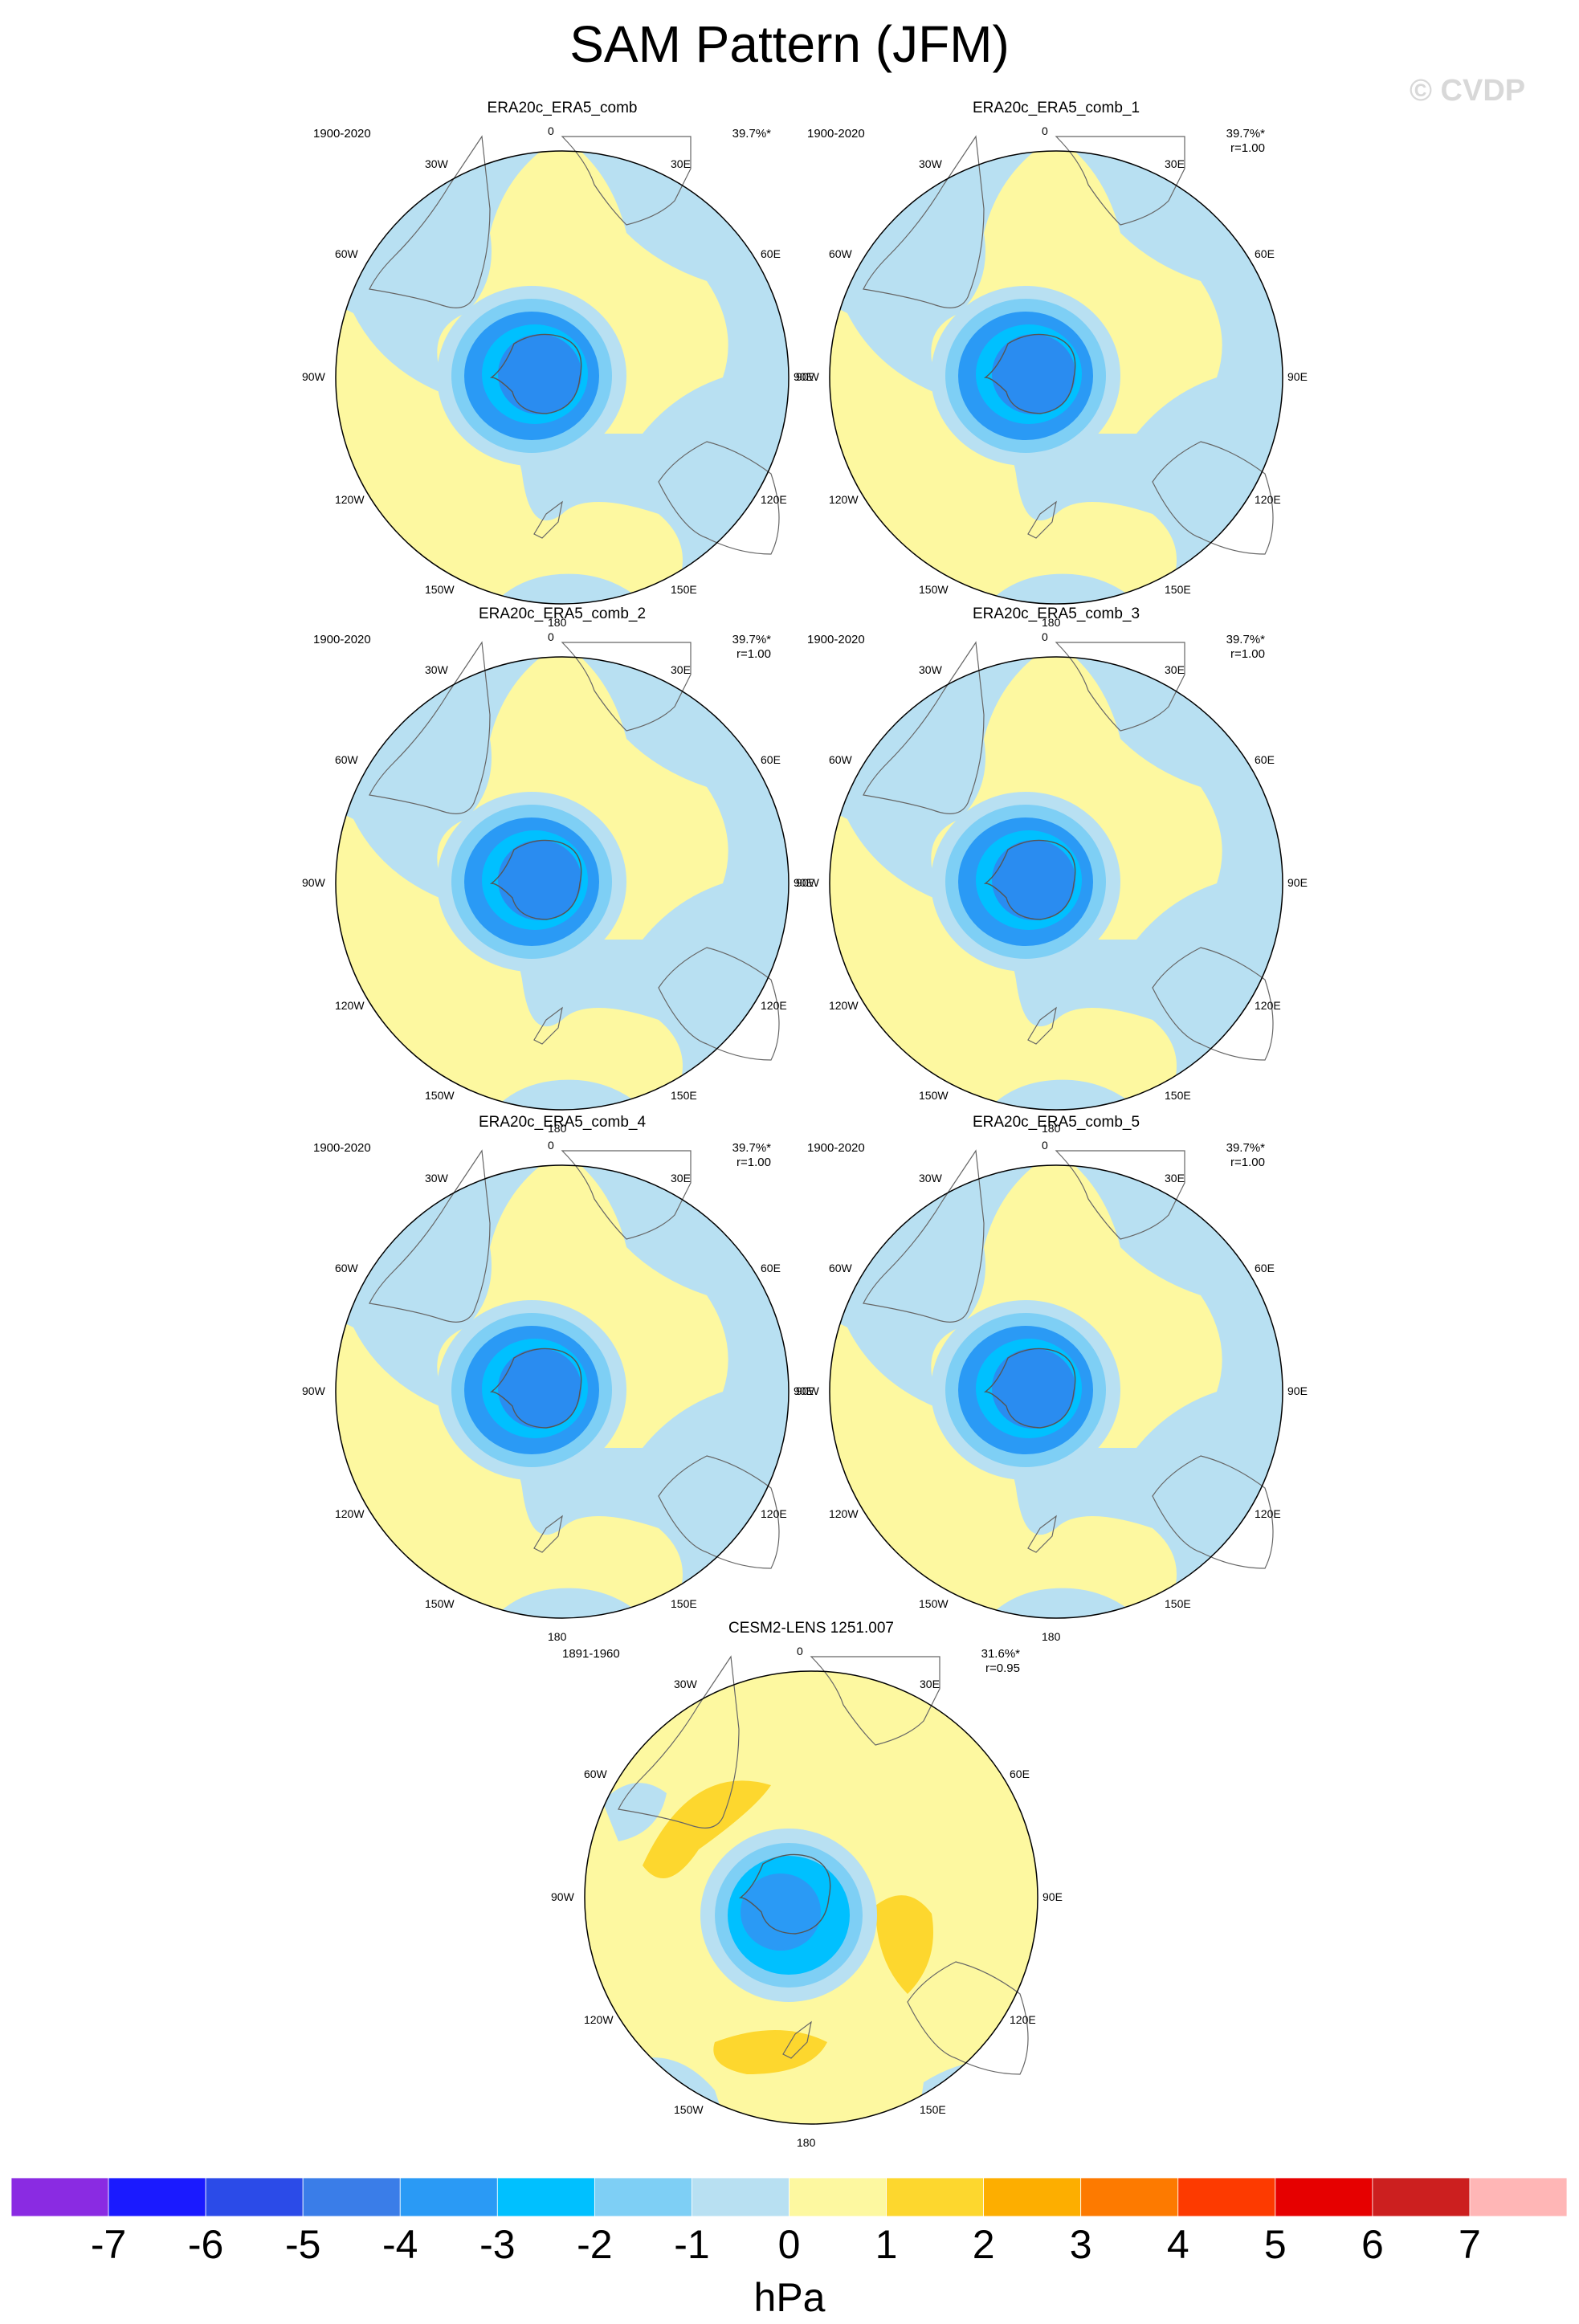  What do you see at coordinates (430, 221) in the screenshot?
I see `south-america-coastline` at bounding box center [430, 221].